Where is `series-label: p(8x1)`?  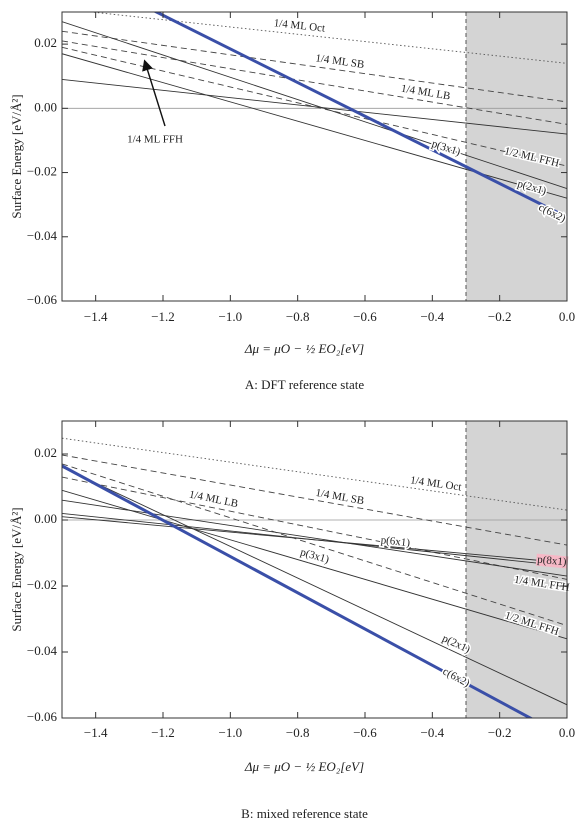
series-label: p(8x1) is located at coordinates (552, 561).